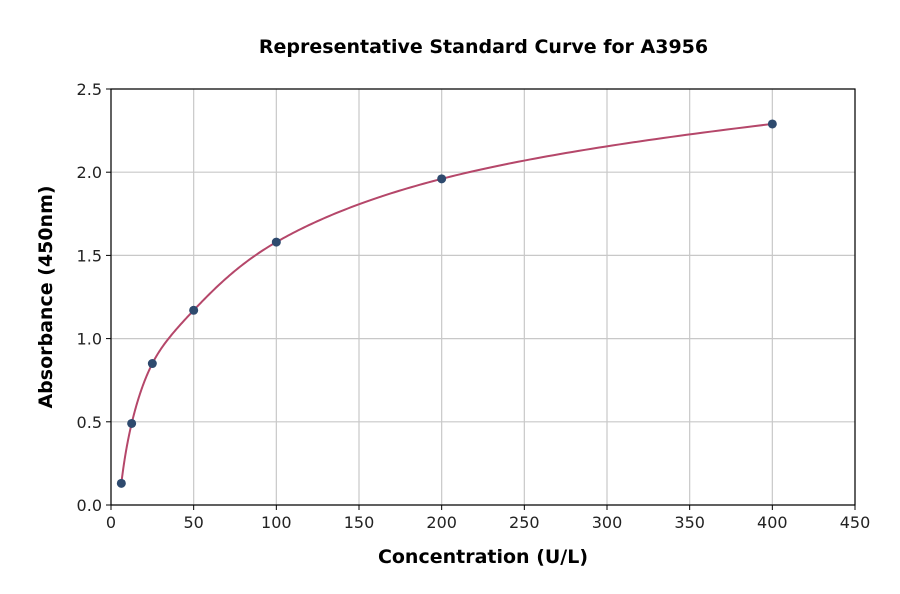 The height and width of the screenshot is (594, 900). Describe the element at coordinates (89, 339) in the screenshot. I see `y-tick-label: 1.0` at that location.